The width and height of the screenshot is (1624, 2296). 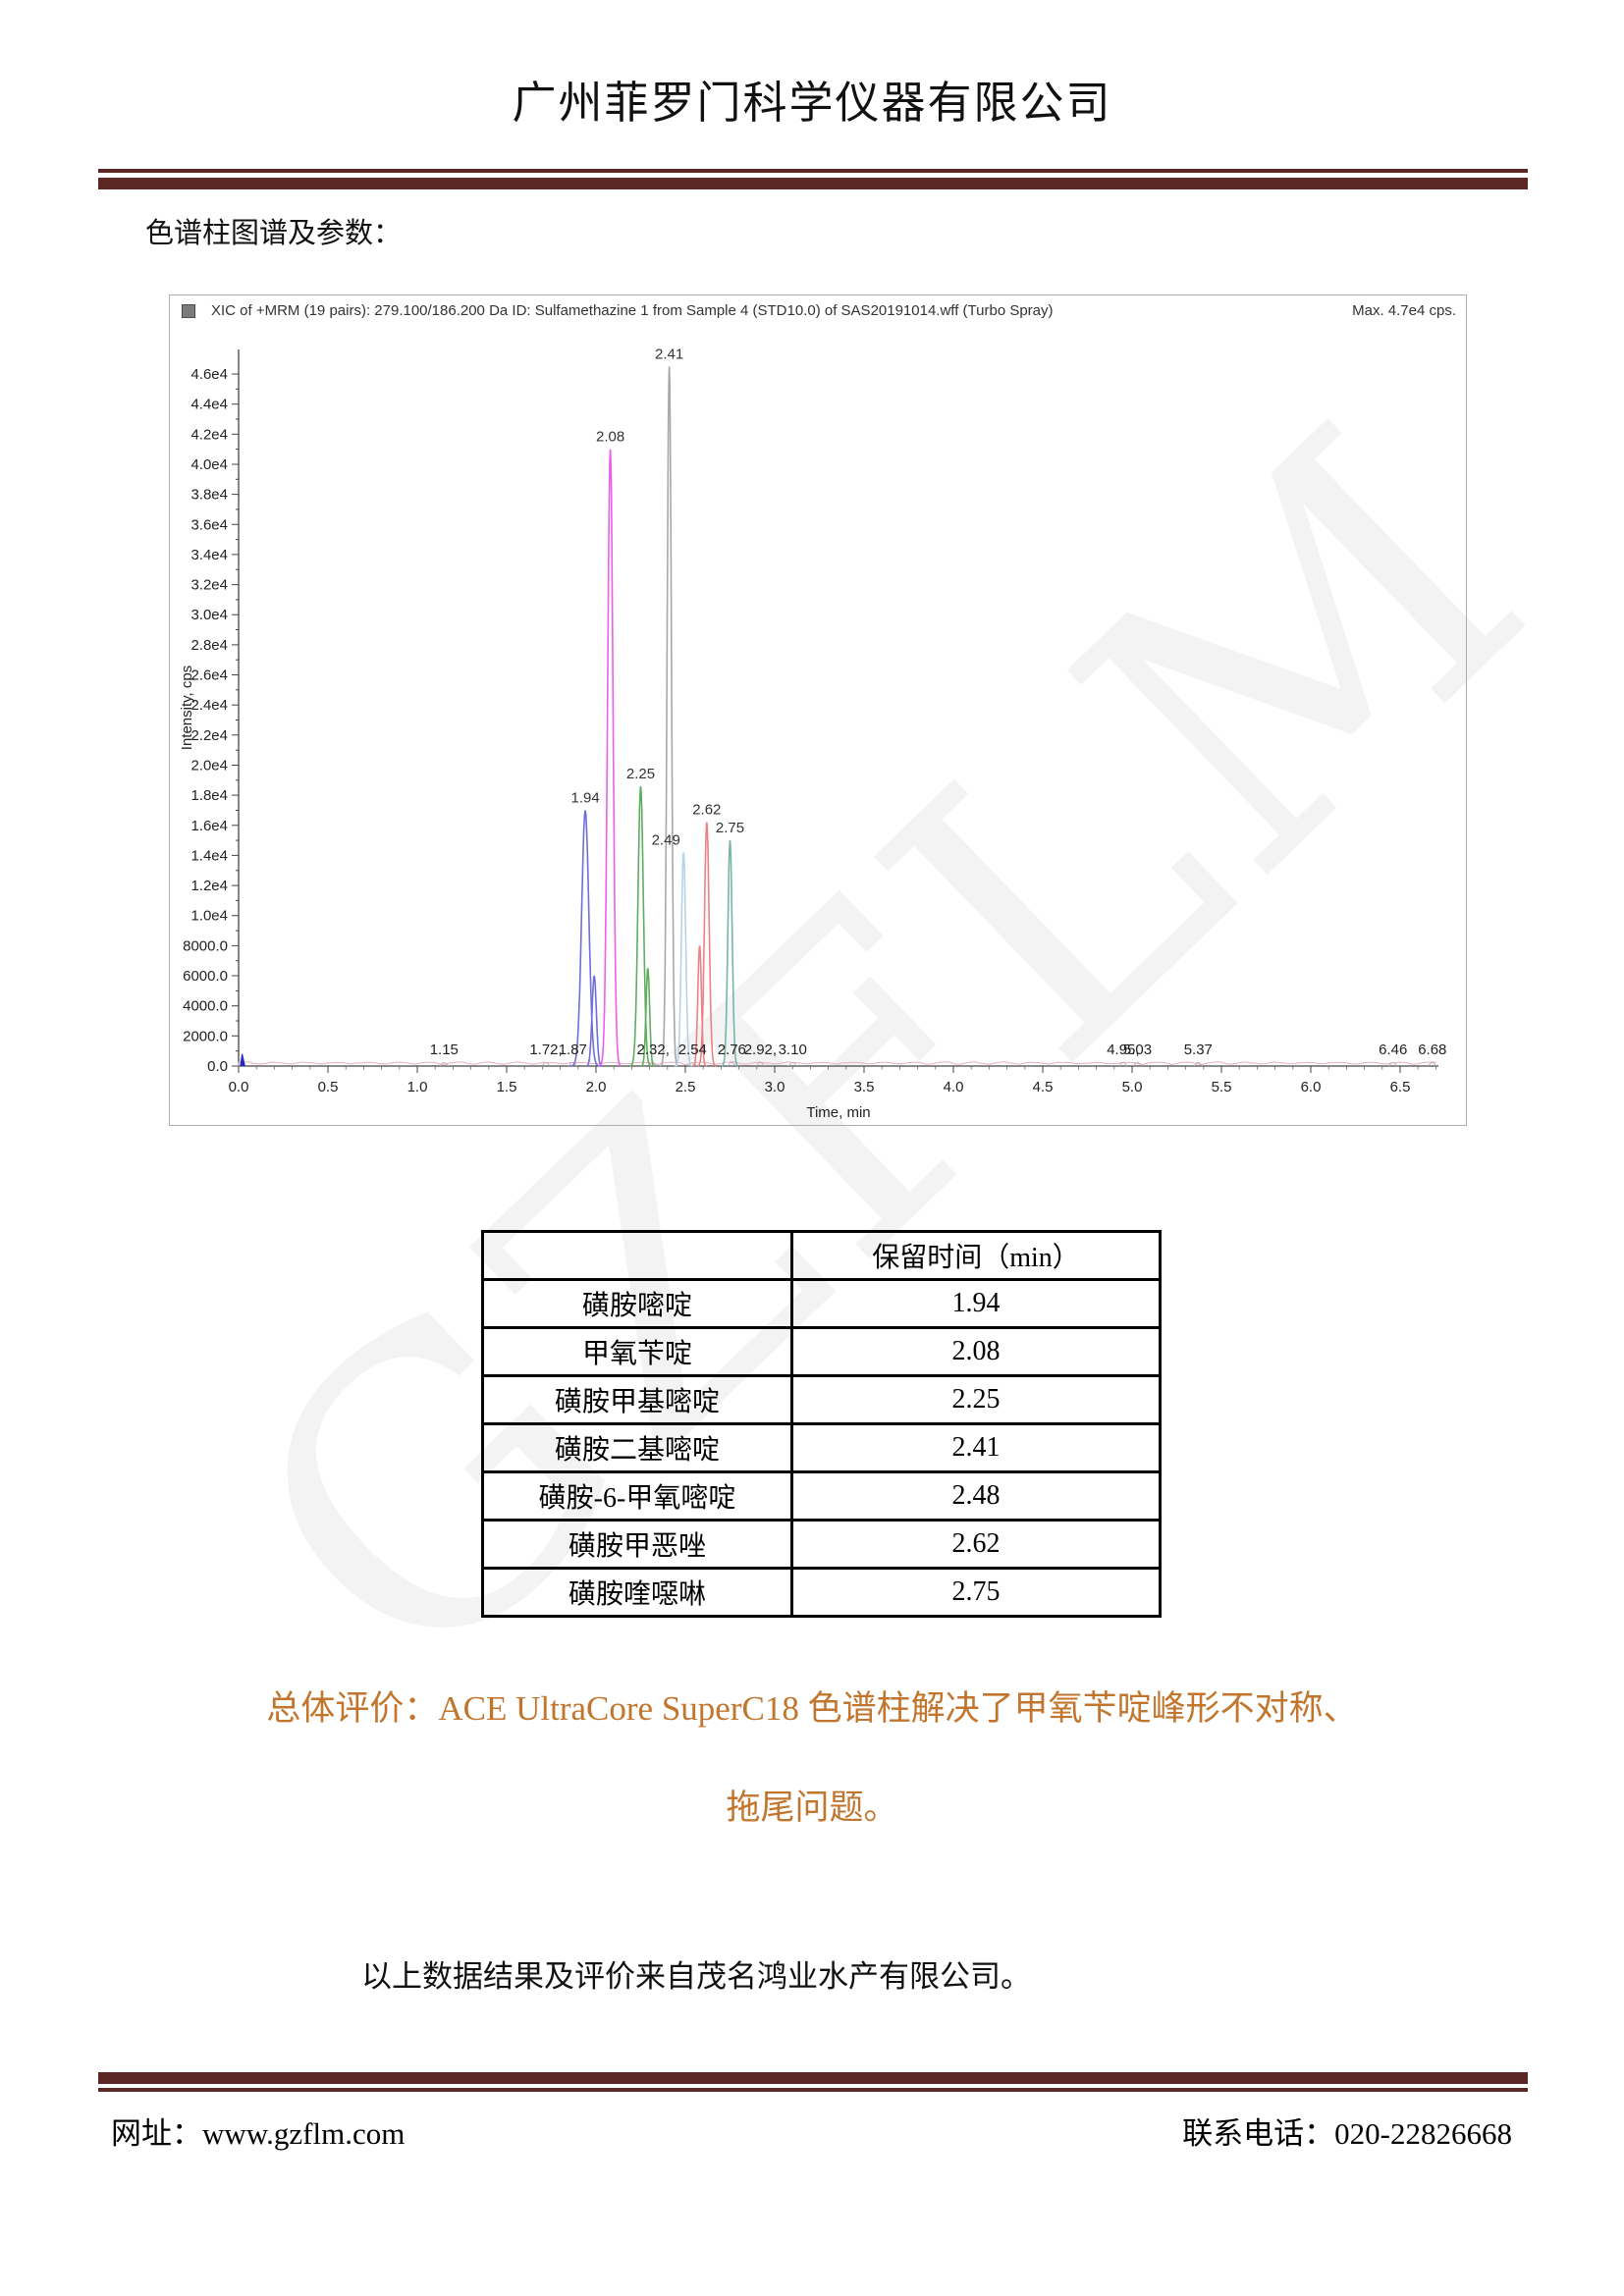 What do you see at coordinates (976, 1496) in the screenshot?
I see `retention-time-value: 2.48` at bounding box center [976, 1496].